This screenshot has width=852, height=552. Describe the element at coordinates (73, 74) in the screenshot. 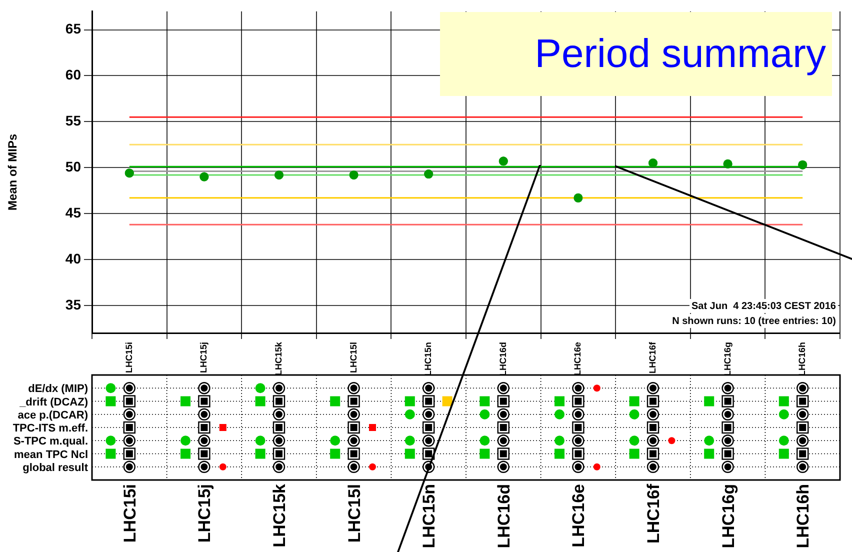

I see `y-tick-label: 60` at that location.